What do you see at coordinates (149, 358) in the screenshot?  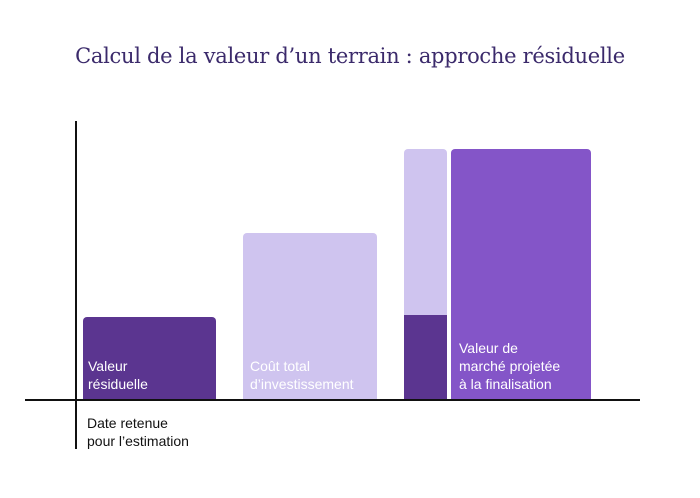 I see `residual-value-bar` at bounding box center [149, 358].